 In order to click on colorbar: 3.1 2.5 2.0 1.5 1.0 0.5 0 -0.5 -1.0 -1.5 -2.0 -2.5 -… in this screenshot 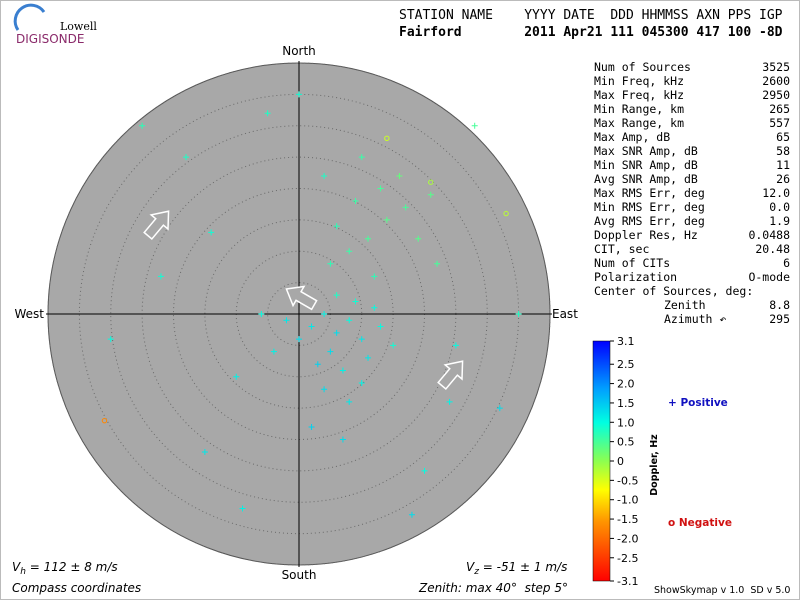, I will do `click(662, 461)`.